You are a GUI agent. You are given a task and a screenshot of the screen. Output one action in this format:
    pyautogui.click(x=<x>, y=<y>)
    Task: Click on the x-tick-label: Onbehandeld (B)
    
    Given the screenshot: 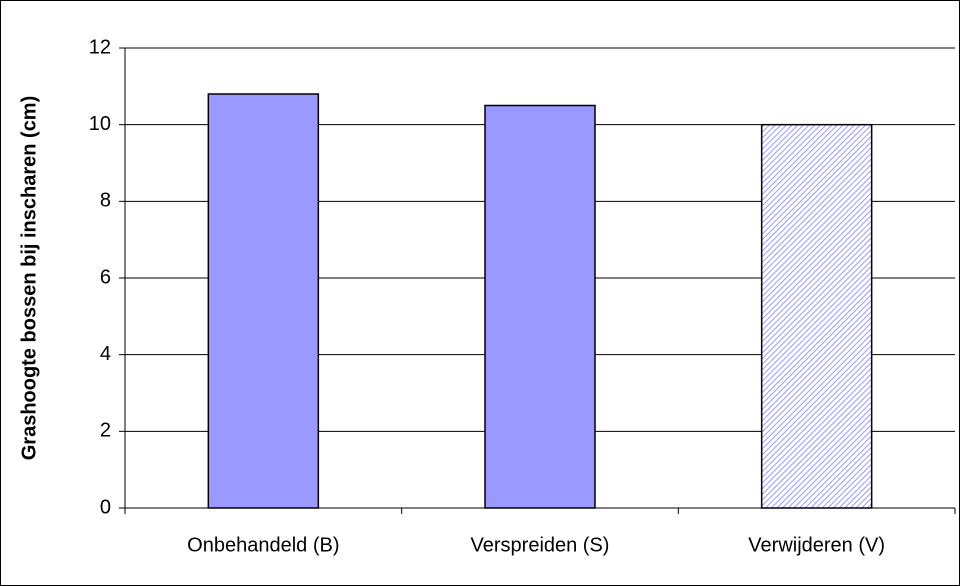 What is the action you would take?
    pyautogui.click(x=263, y=545)
    